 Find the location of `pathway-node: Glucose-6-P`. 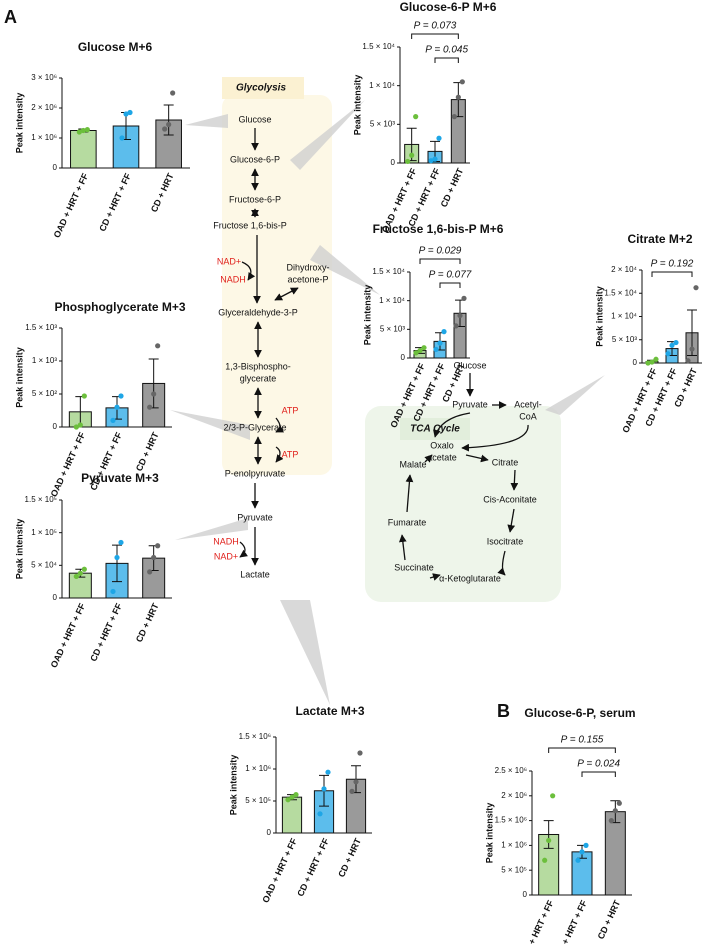

pathway-node: Glucose-6-P is located at coordinates (255, 159).